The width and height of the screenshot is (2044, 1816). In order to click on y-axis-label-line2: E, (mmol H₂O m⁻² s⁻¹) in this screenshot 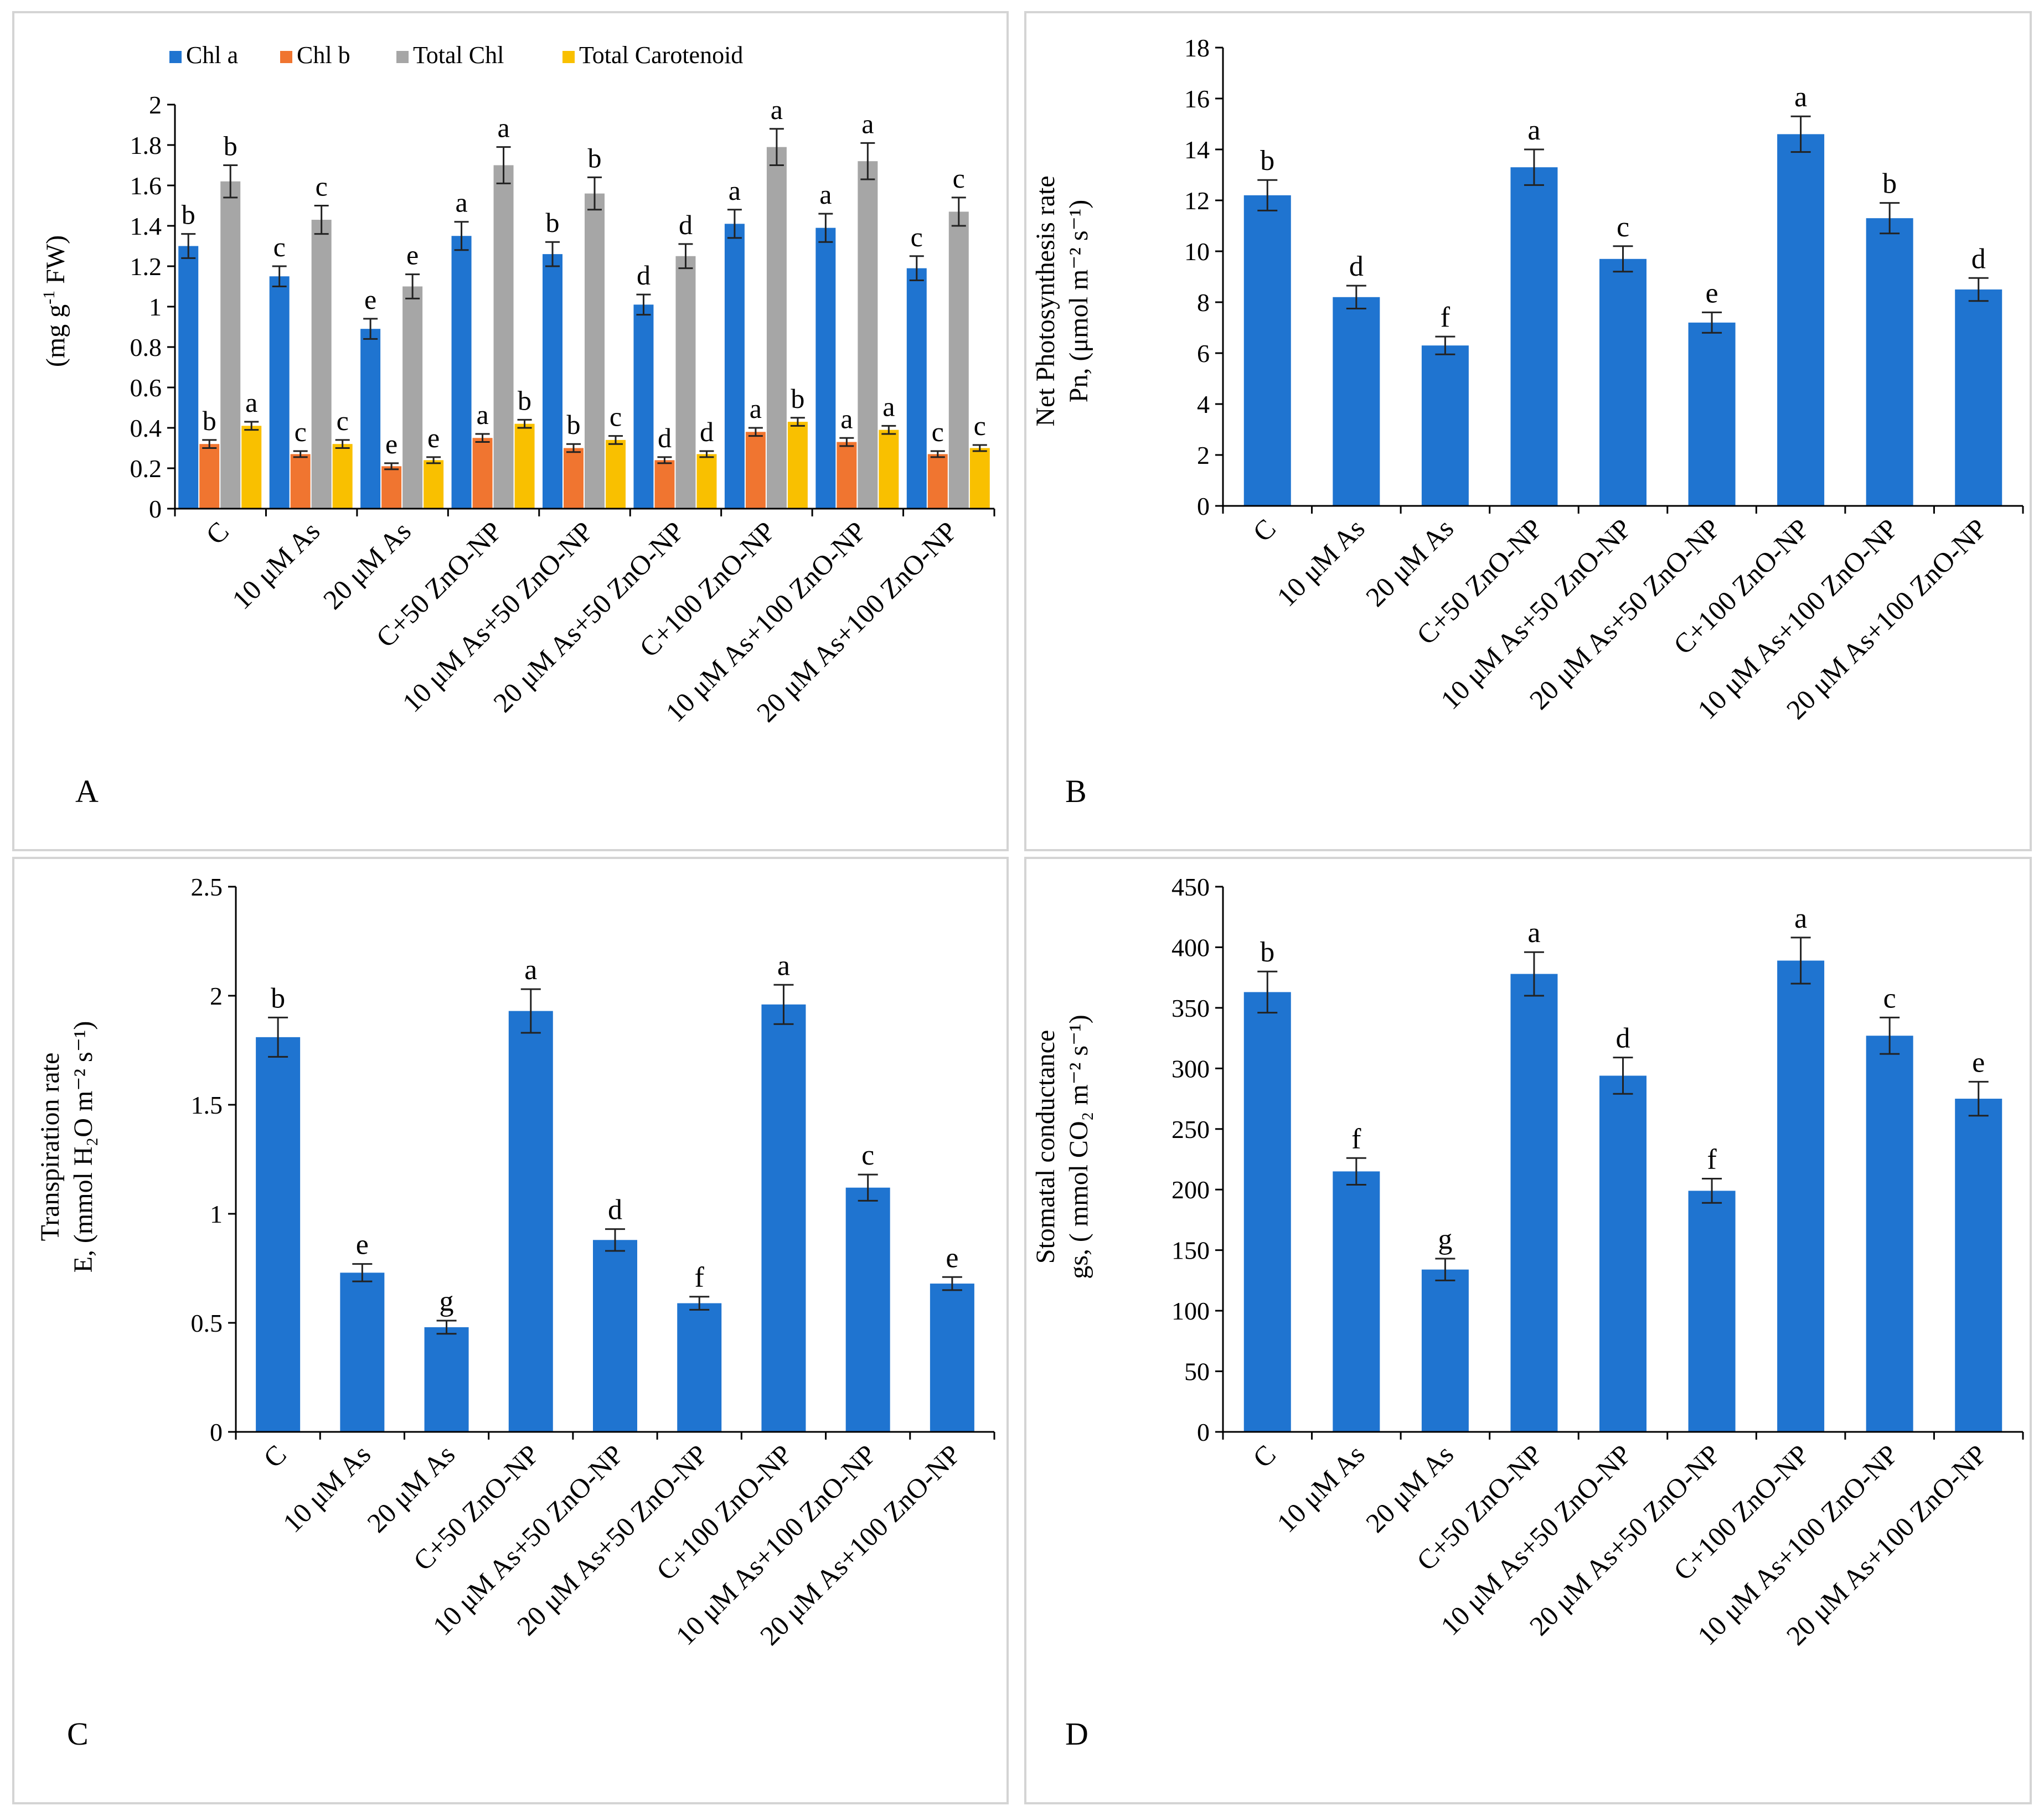, I will do `click(83, 1147)`.